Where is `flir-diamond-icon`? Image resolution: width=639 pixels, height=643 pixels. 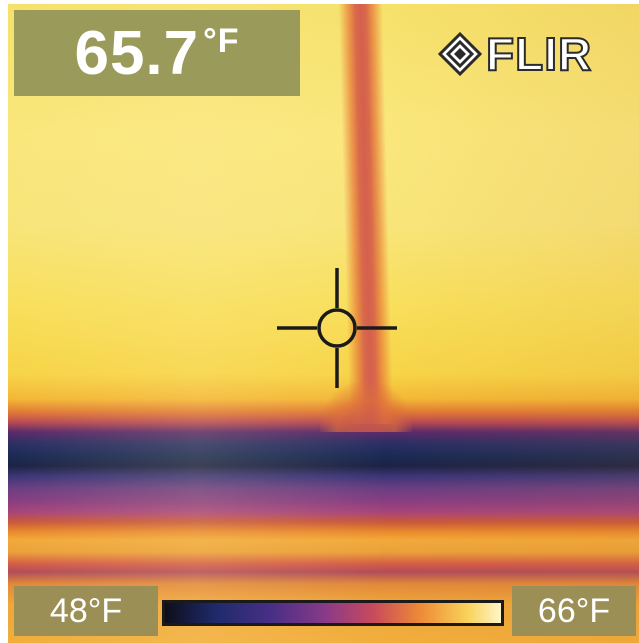 flir-diamond-icon is located at coordinates (460, 54).